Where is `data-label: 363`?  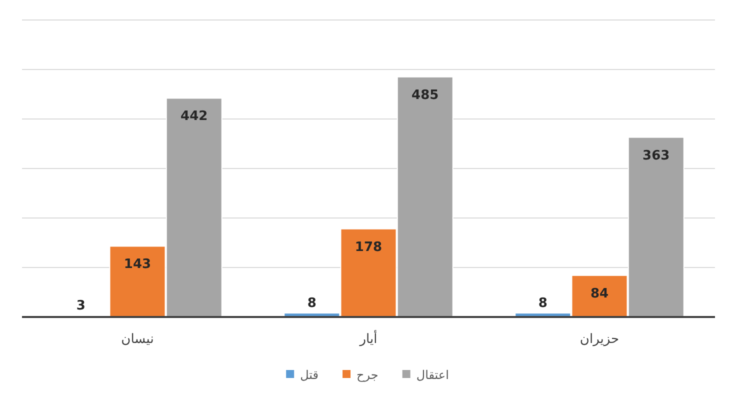
data-label: 363 is located at coordinates (656, 156).